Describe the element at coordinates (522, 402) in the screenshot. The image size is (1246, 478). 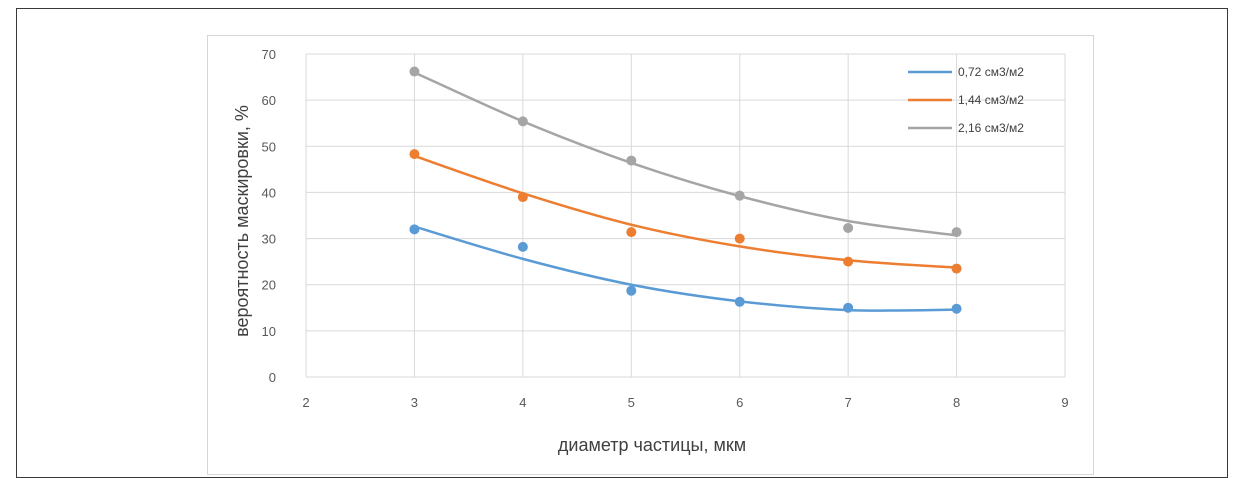
I see `x-tick-label: 4` at that location.